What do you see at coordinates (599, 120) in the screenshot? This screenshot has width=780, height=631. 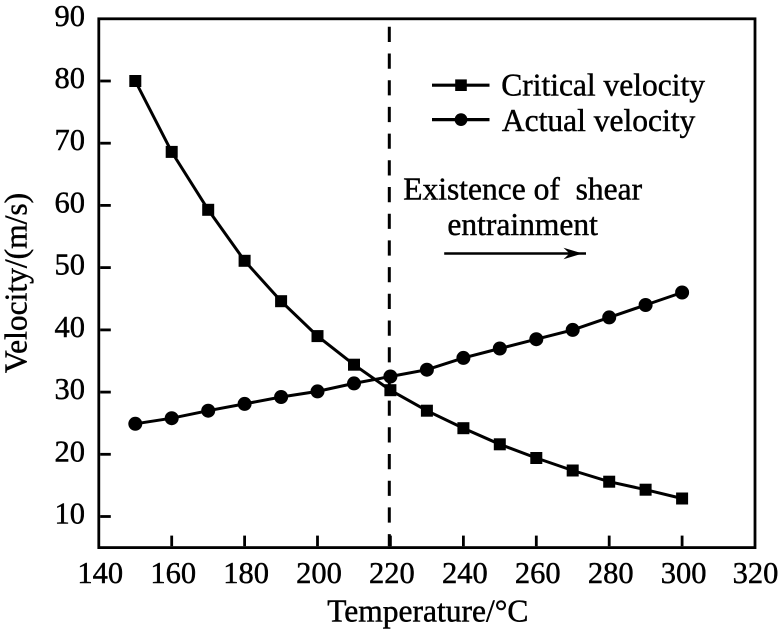 I see `svg-text: Actual velocity` at bounding box center [599, 120].